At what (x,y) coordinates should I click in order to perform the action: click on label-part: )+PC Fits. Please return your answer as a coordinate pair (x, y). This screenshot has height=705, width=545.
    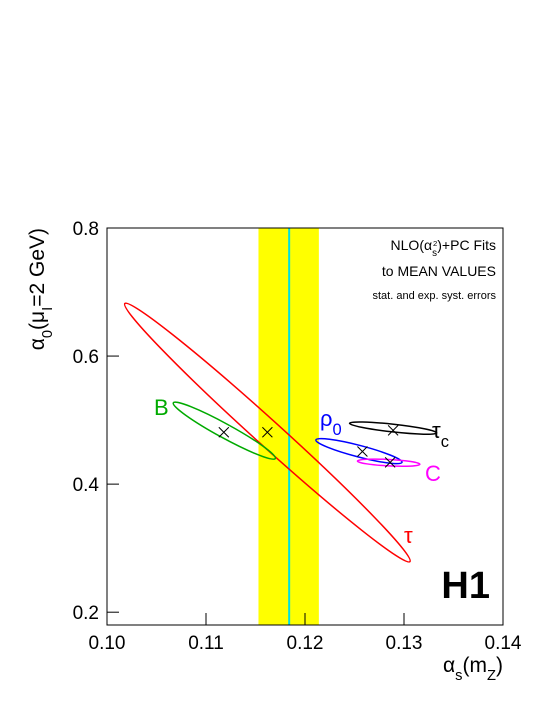
    Looking at the image, I should click on (466, 245).